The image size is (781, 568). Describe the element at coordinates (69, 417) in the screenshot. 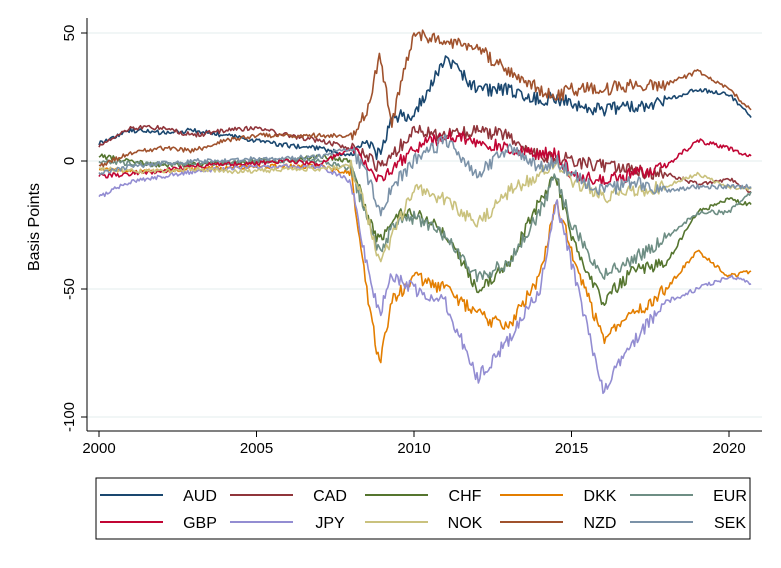

I see `y-tick-label-3: -100` at that location.